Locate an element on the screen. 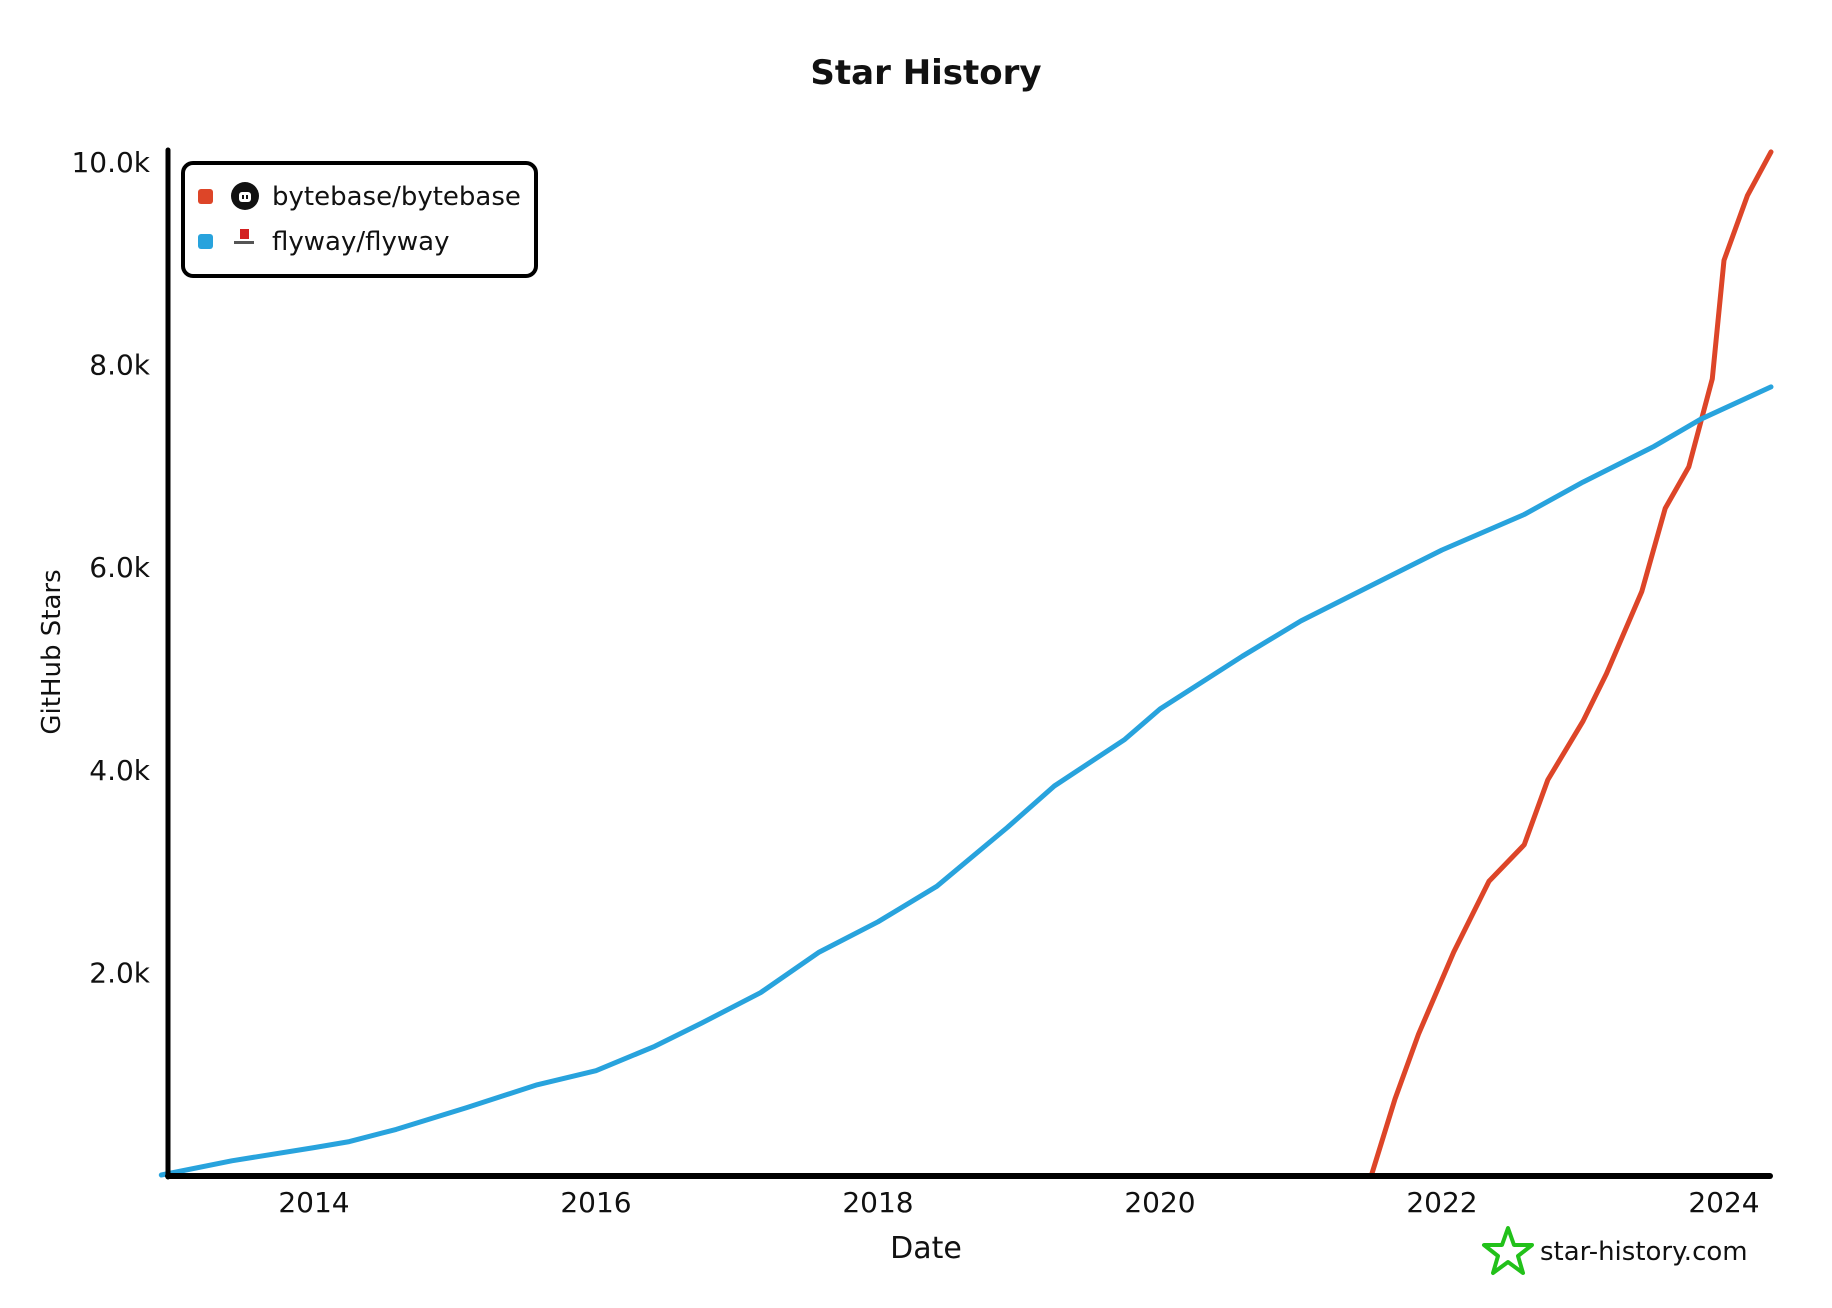 The width and height of the screenshot is (1832, 1308). legend-swatch-flyway is located at coordinates (205, 241).